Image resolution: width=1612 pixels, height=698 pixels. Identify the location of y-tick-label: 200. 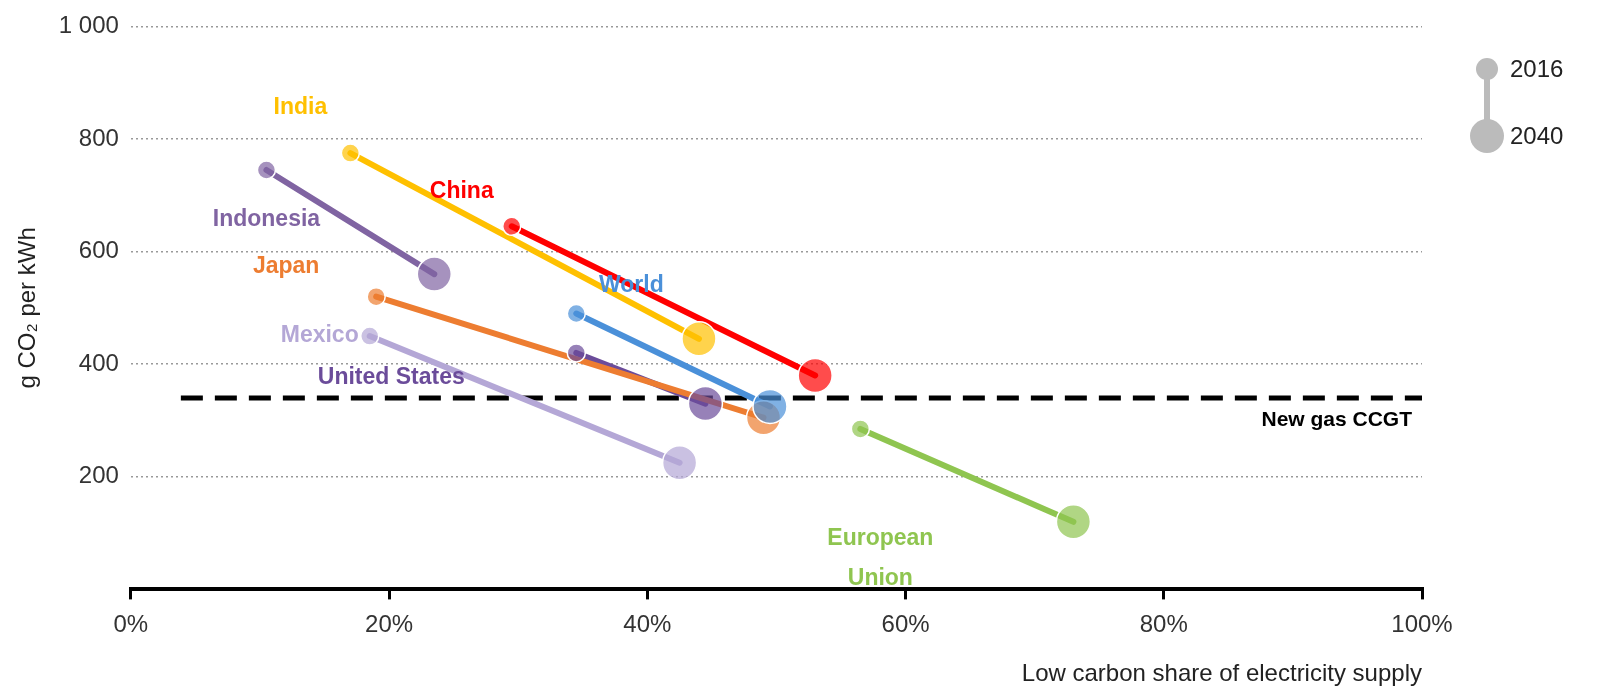
(98, 475).